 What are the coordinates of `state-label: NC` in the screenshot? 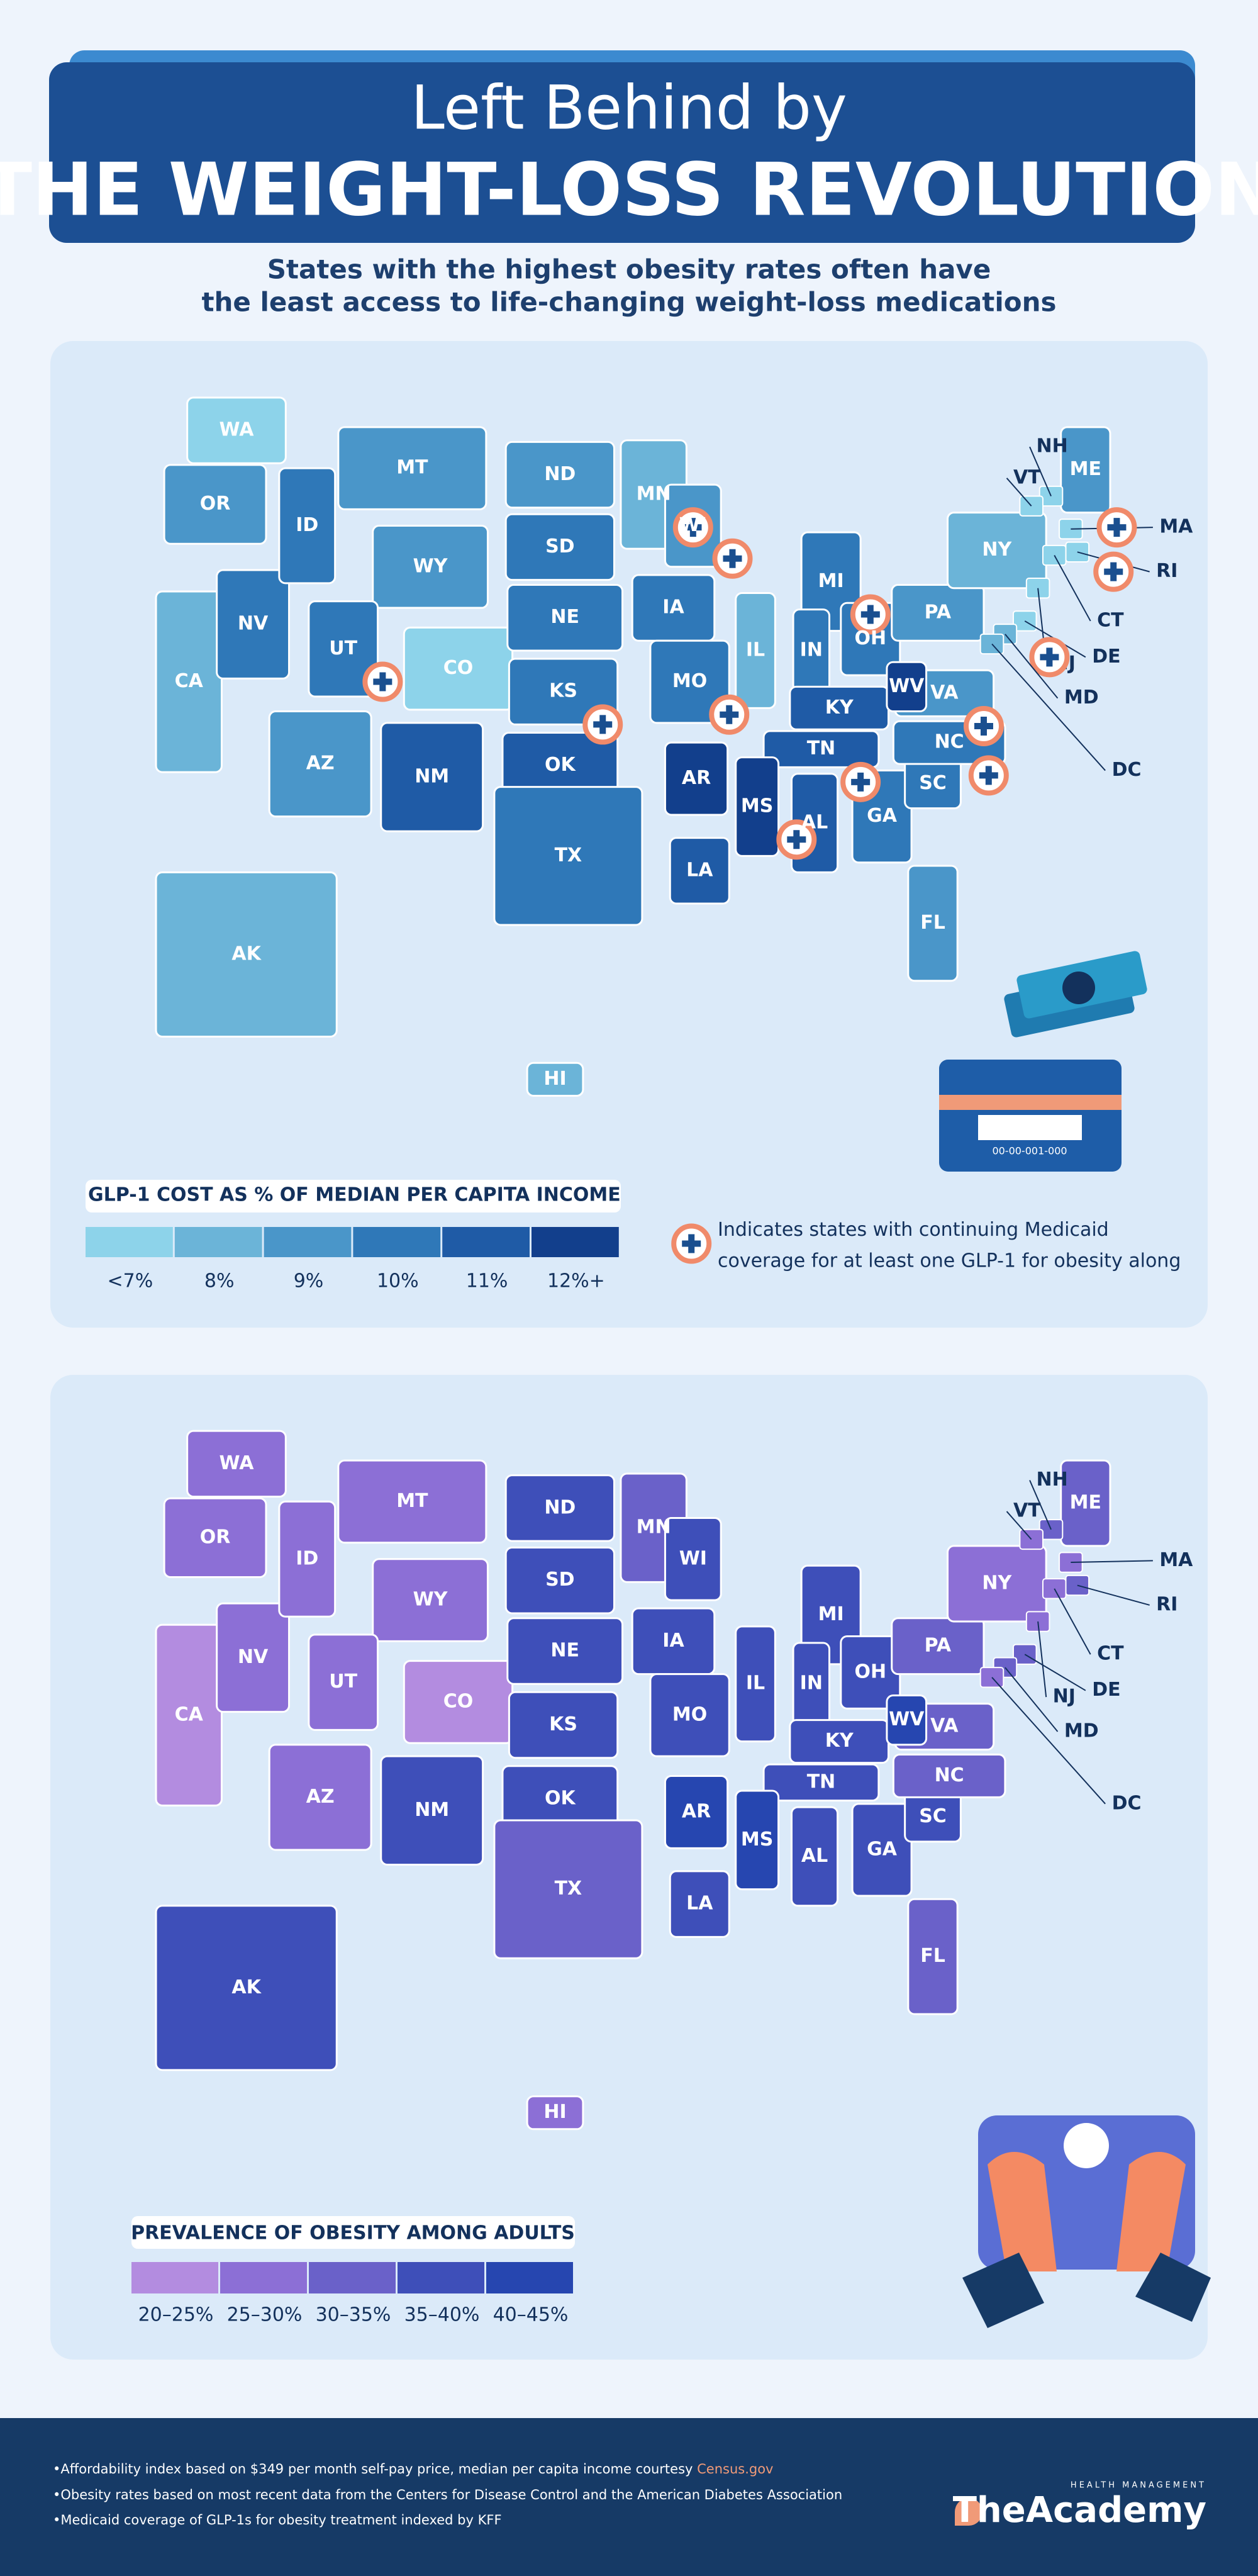 It's located at (949, 742).